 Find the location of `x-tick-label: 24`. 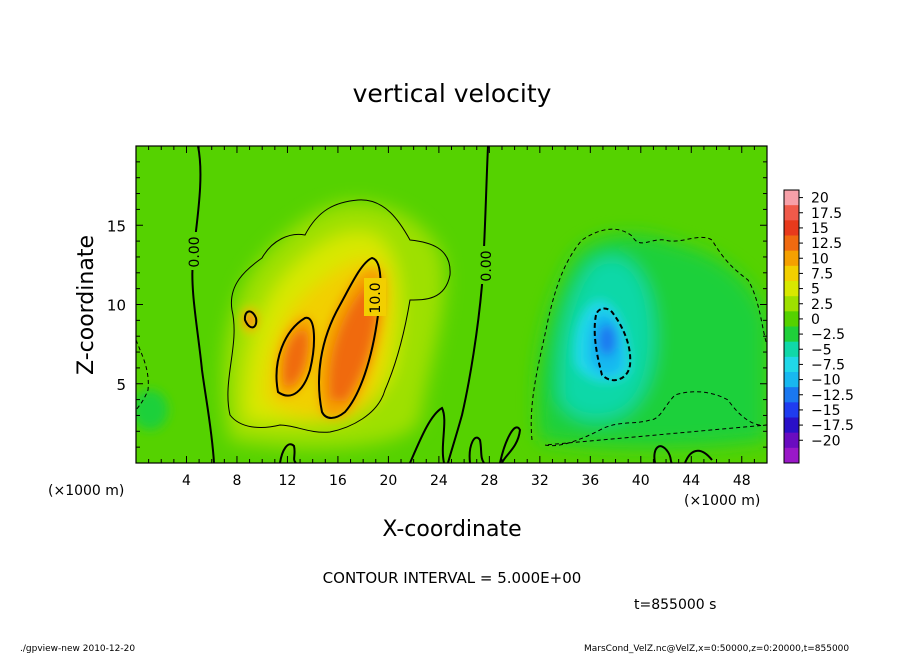

x-tick-label: 24 is located at coordinates (439, 481).